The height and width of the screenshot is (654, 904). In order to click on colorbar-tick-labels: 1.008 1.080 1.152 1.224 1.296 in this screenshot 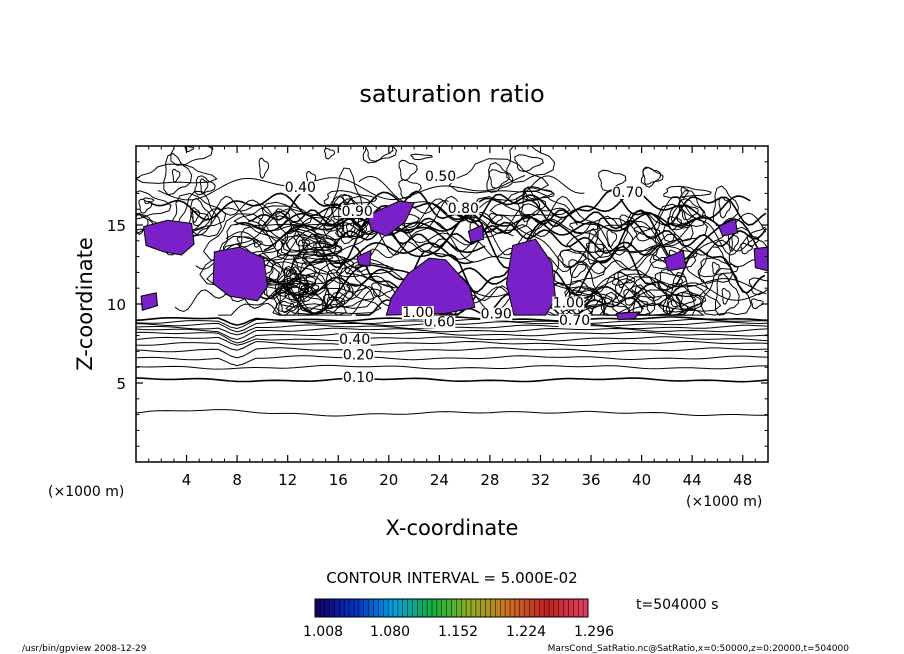, I will do `click(458, 632)`.